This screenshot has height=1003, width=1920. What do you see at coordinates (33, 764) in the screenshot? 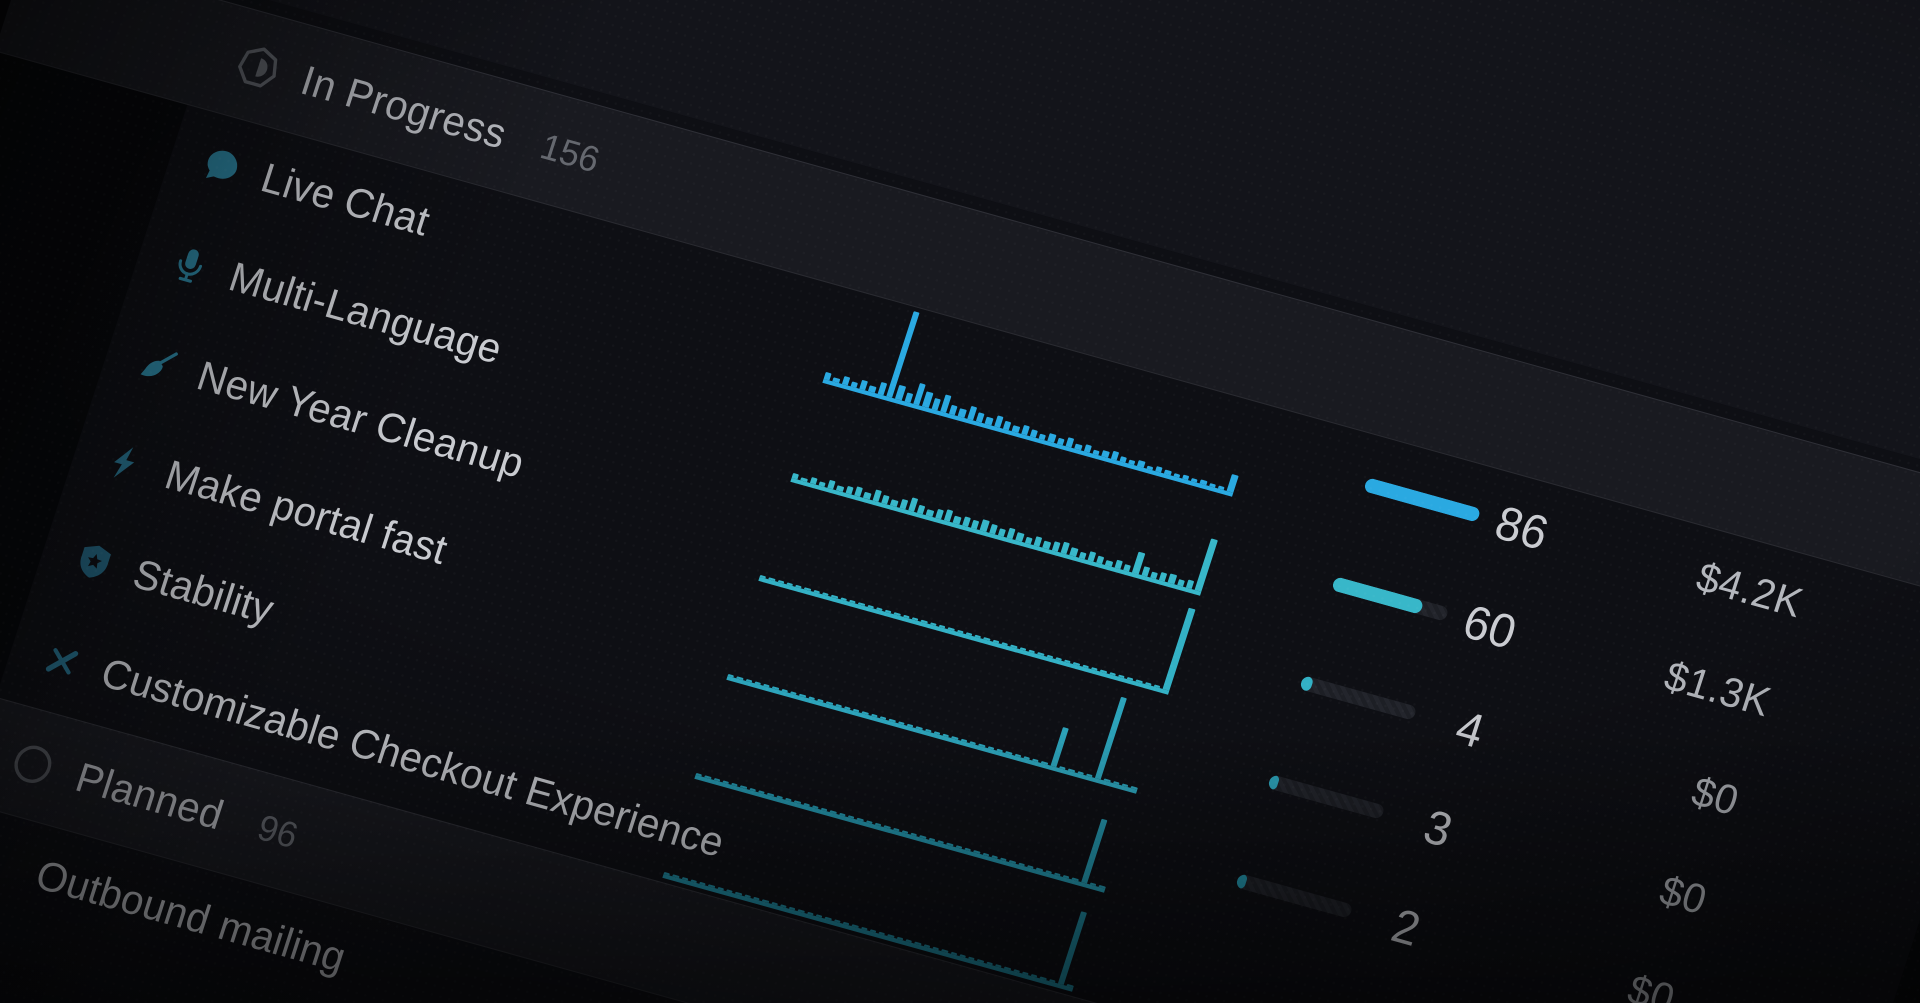
I see `planned-status-icon` at bounding box center [33, 764].